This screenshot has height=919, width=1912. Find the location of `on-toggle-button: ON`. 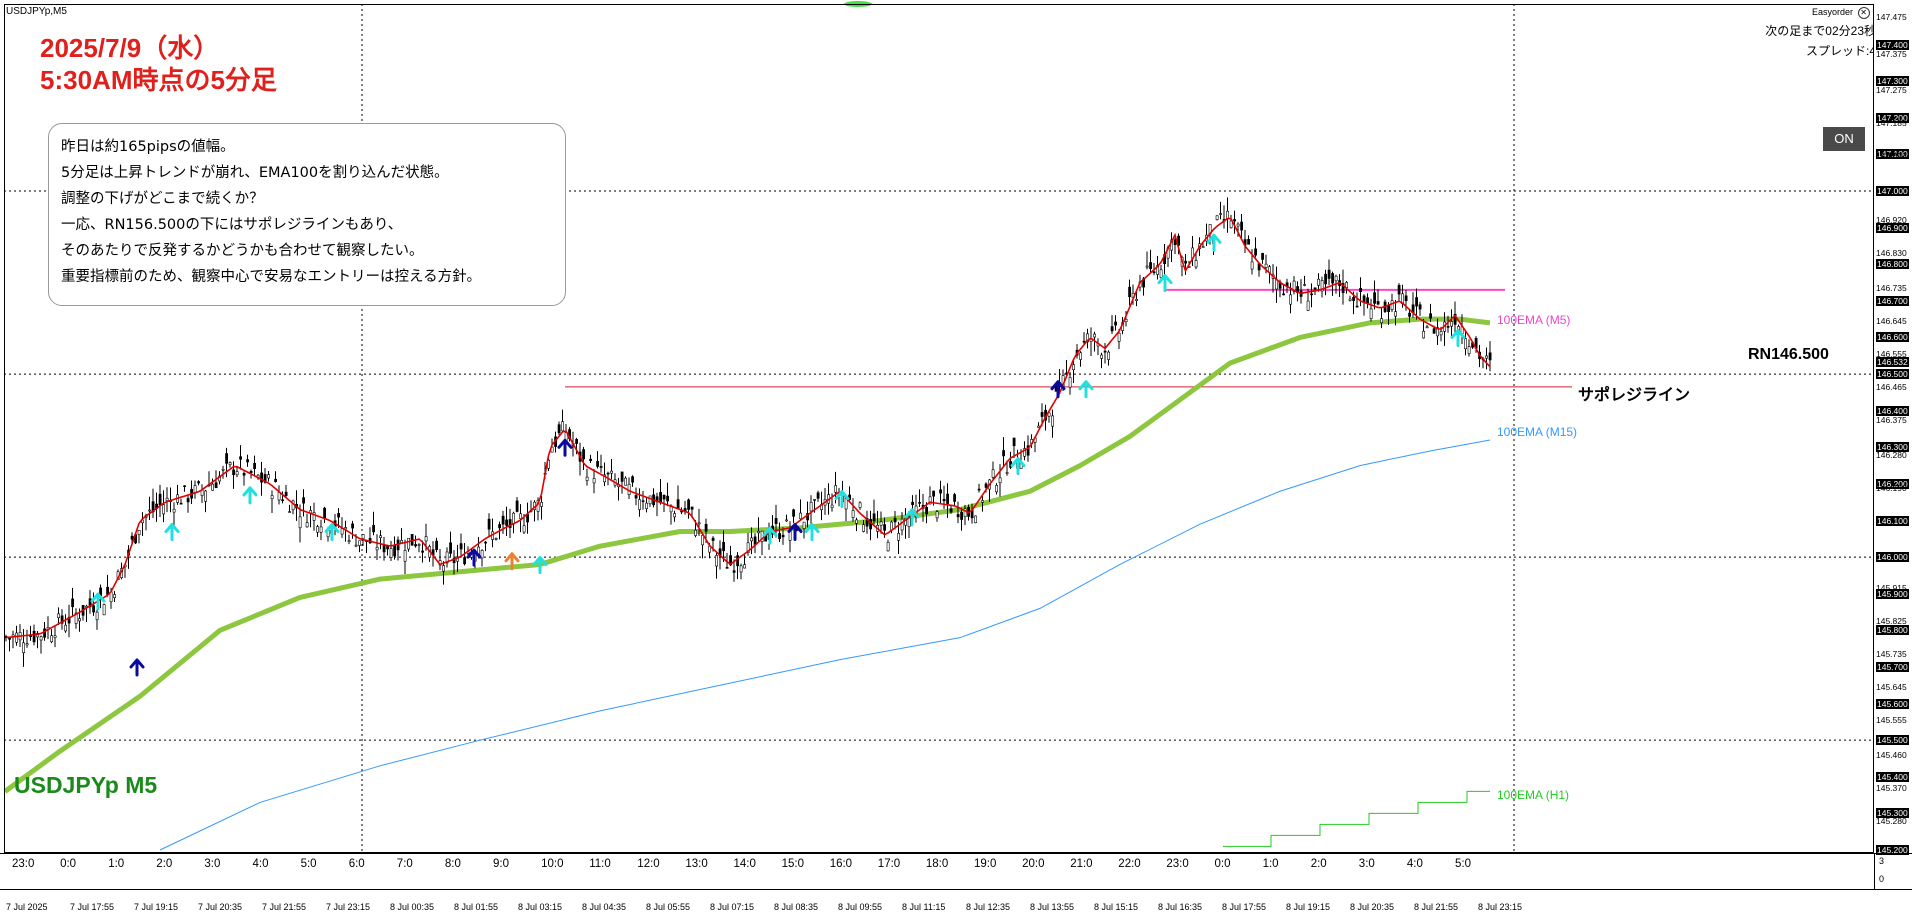

on-toggle-button: ON is located at coordinates (1844, 139).